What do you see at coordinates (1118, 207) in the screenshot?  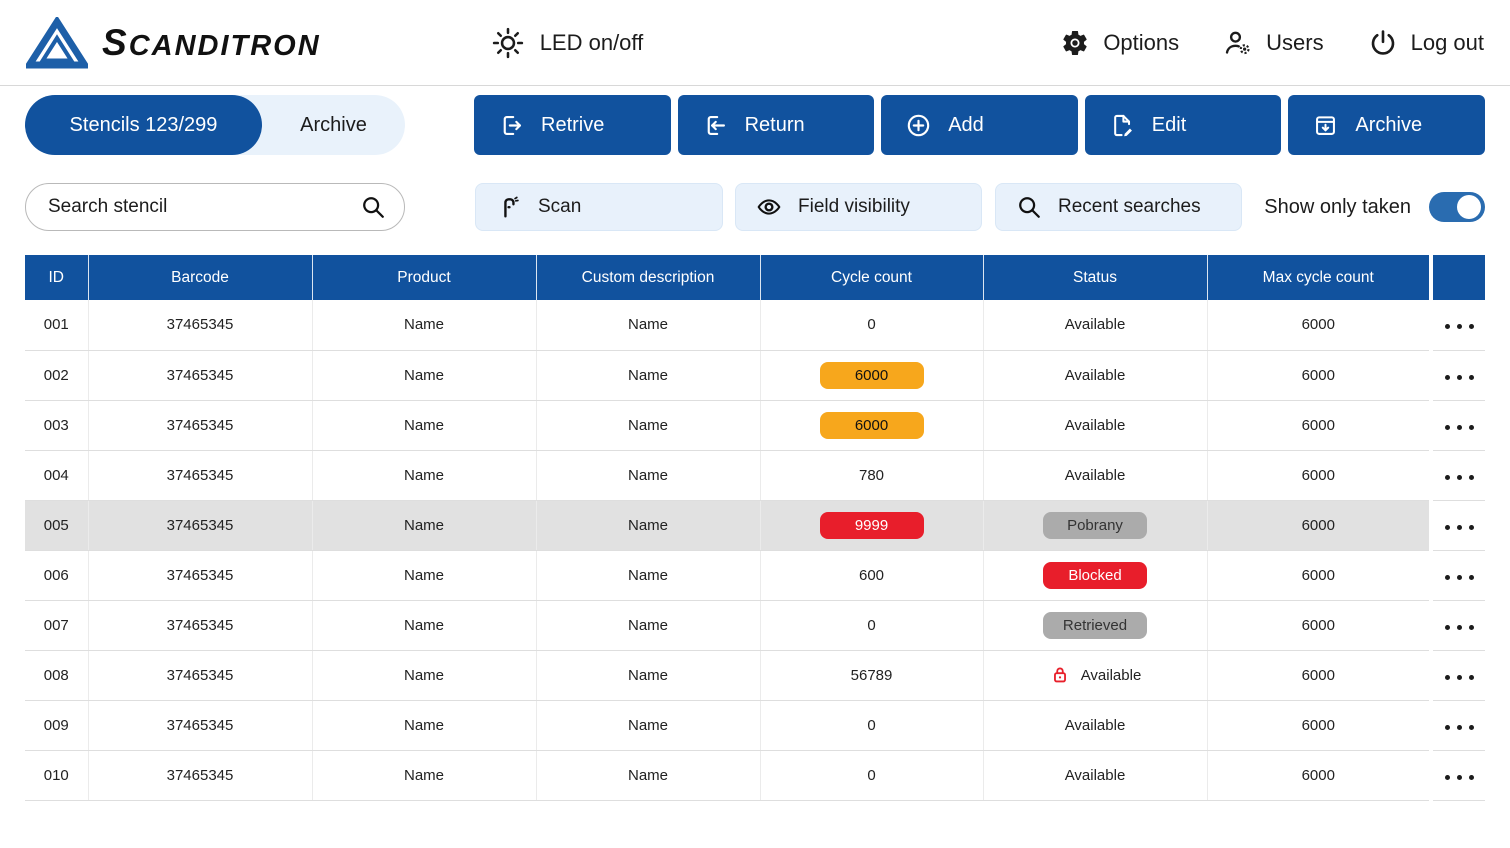 I see `recent-searches-button: Recent searches` at bounding box center [1118, 207].